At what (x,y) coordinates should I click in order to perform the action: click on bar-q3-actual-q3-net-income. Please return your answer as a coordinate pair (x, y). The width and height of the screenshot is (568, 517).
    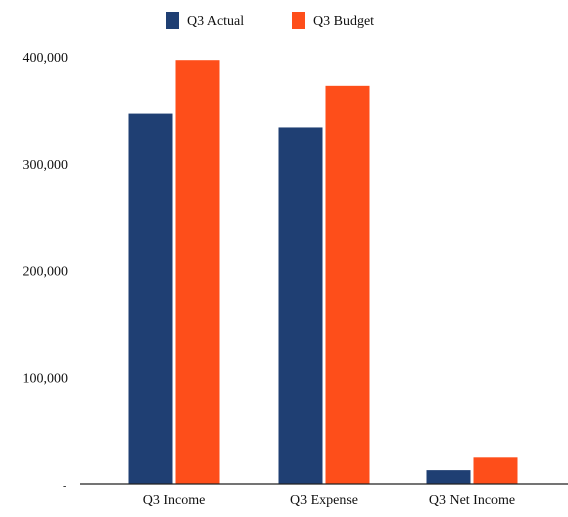
    Looking at the image, I should click on (448, 477).